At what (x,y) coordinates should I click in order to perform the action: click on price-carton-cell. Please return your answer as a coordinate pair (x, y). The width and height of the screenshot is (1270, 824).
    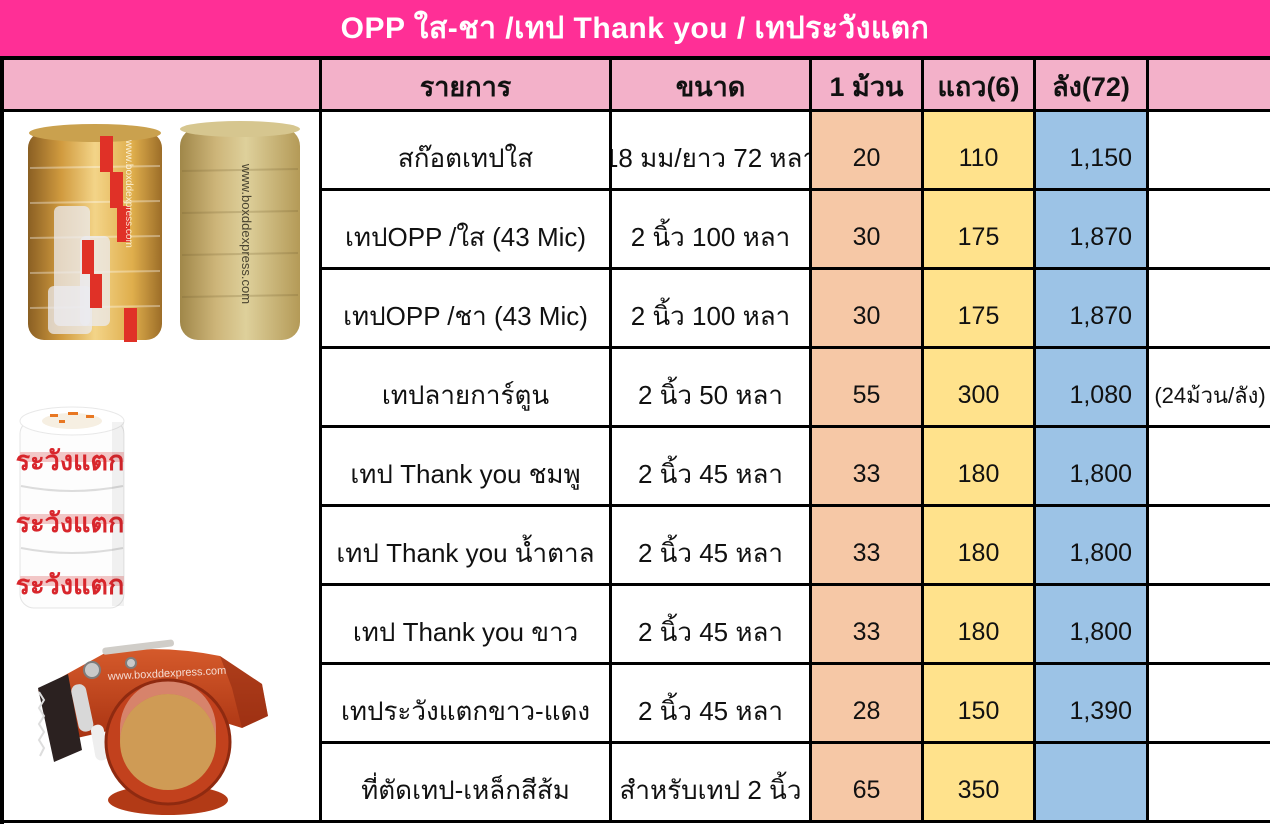
    Looking at the image, I should click on (1092, 783).